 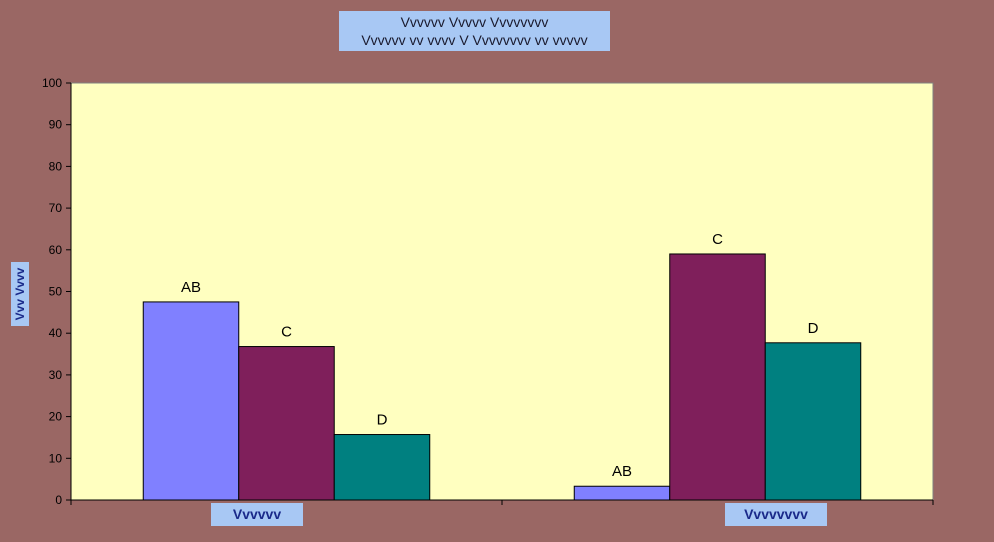 What do you see at coordinates (286, 332) in the screenshot?
I see `bar-label-C-0: C` at bounding box center [286, 332].